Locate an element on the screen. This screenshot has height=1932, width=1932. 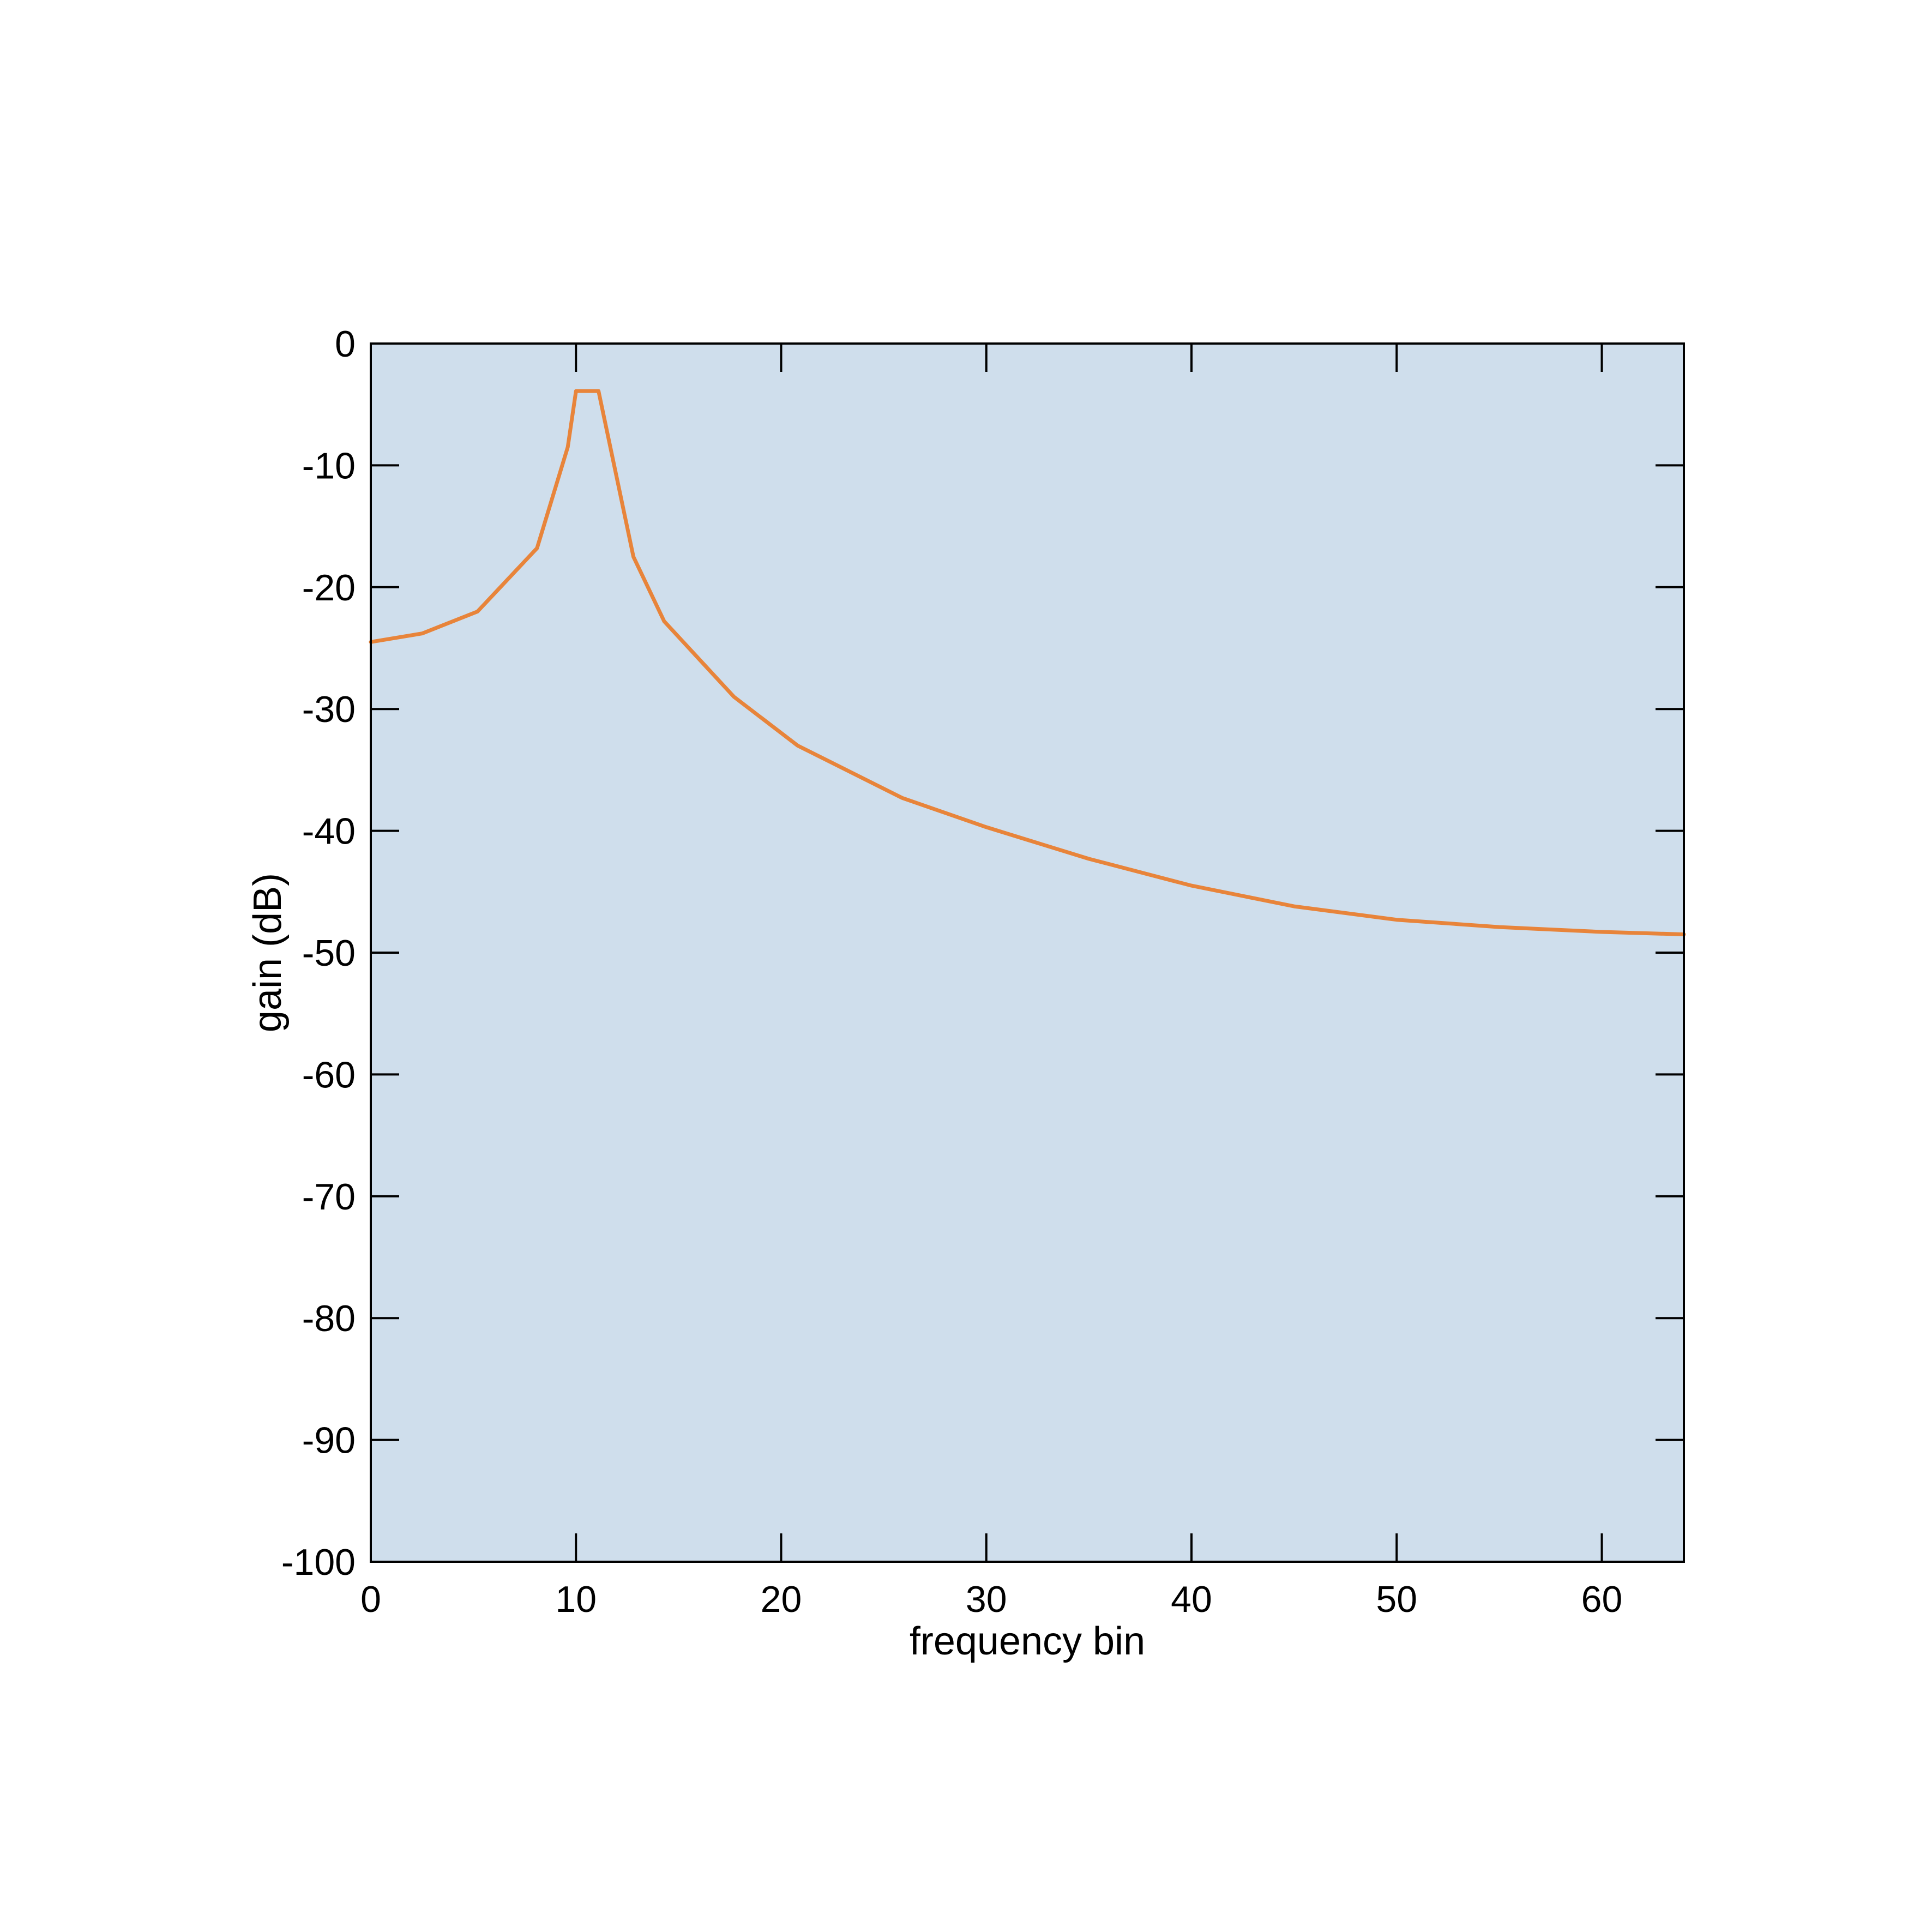
x-tick-label: 40 is located at coordinates (1191, 1599).